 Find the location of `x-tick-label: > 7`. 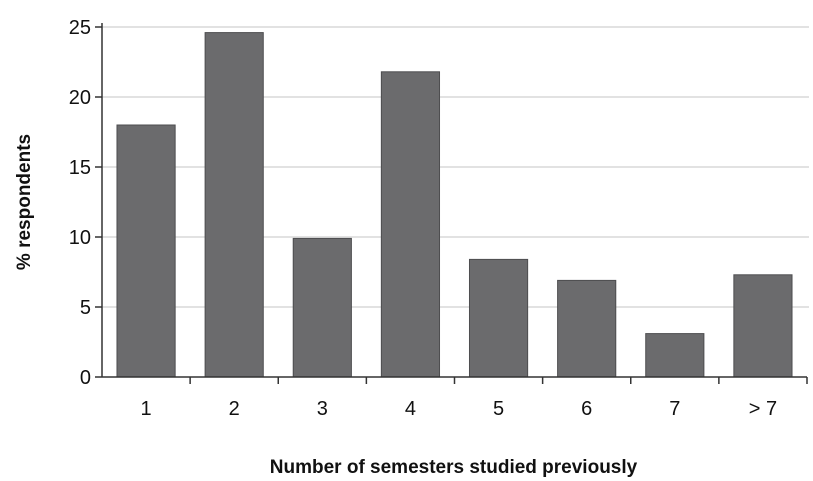

x-tick-label: > 7 is located at coordinates (763, 409).